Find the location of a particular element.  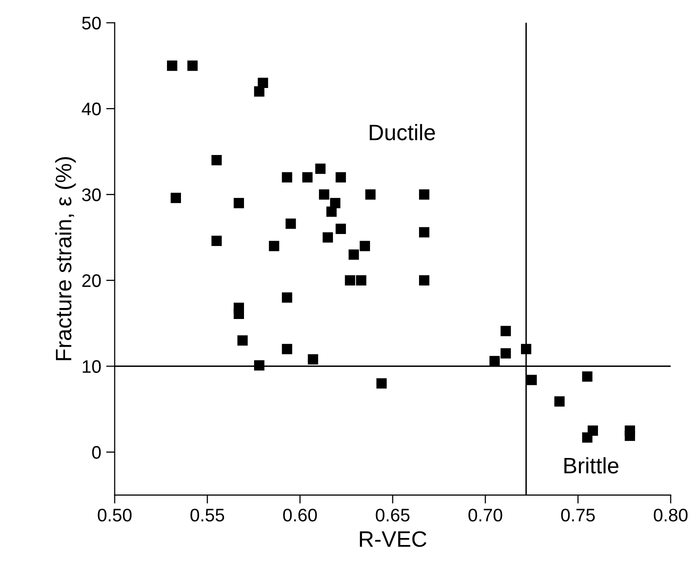

x-tick-label: 0.65 is located at coordinates (393, 515).